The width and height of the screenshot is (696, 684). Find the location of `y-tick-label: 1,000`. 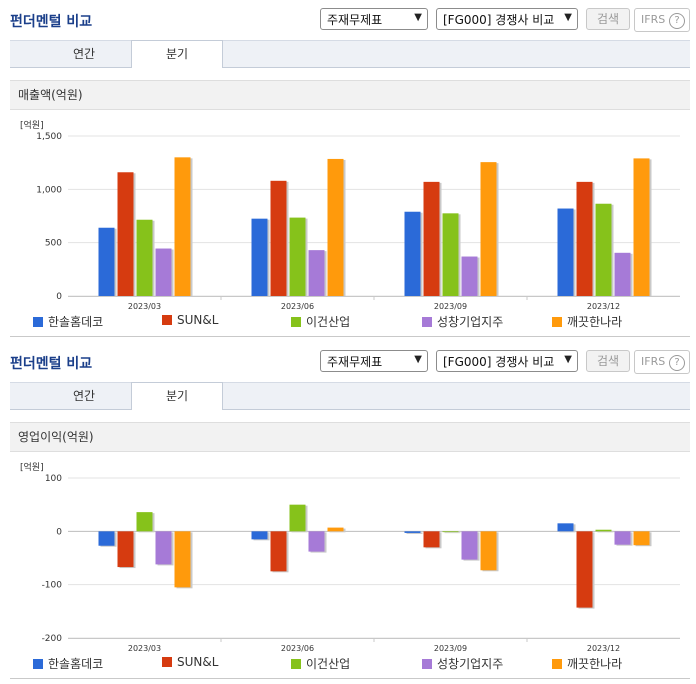

y-tick-label: 1,000 is located at coordinates (49, 190).